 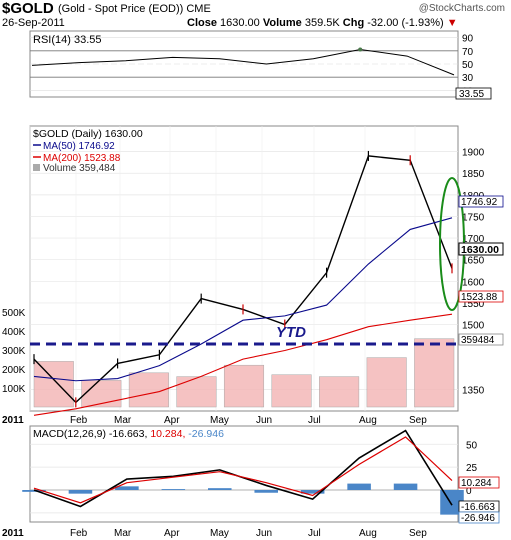 What do you see at coordinates (452, 23) in the screenshot?
I see `down-arrow-icon: ▼` at bounding box center [452, 23].